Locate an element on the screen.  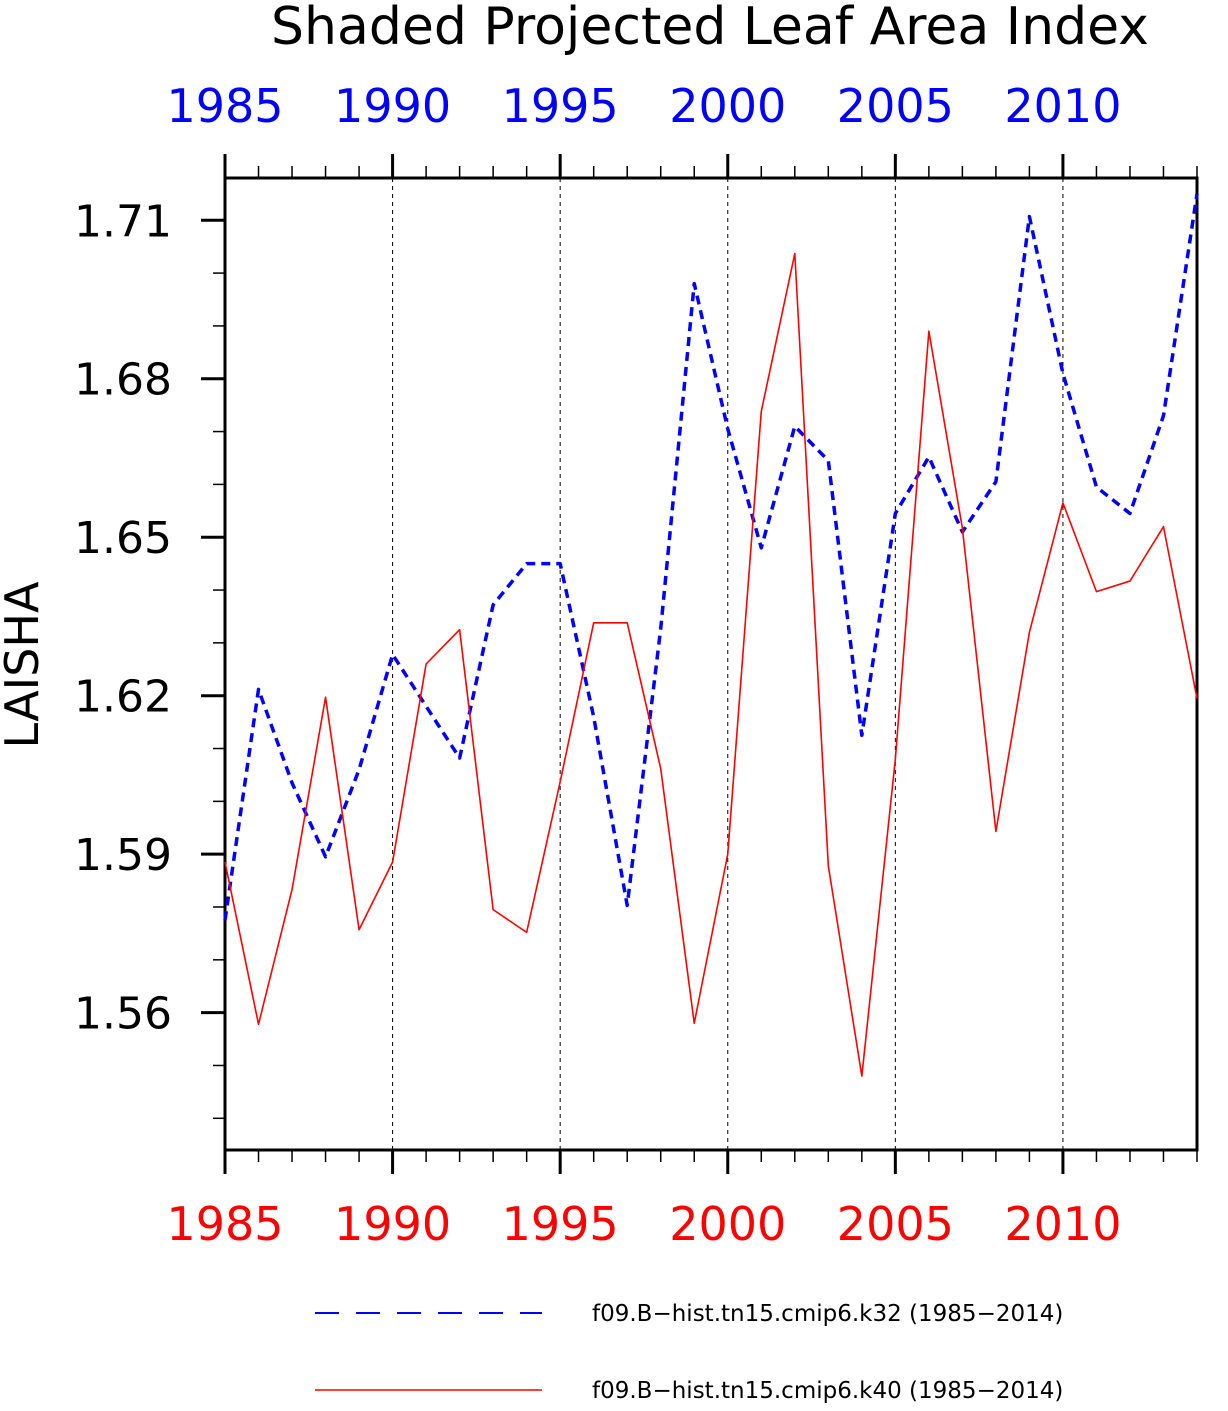
x-tick-label-top: 2005 is located at coordinates (895, 106).